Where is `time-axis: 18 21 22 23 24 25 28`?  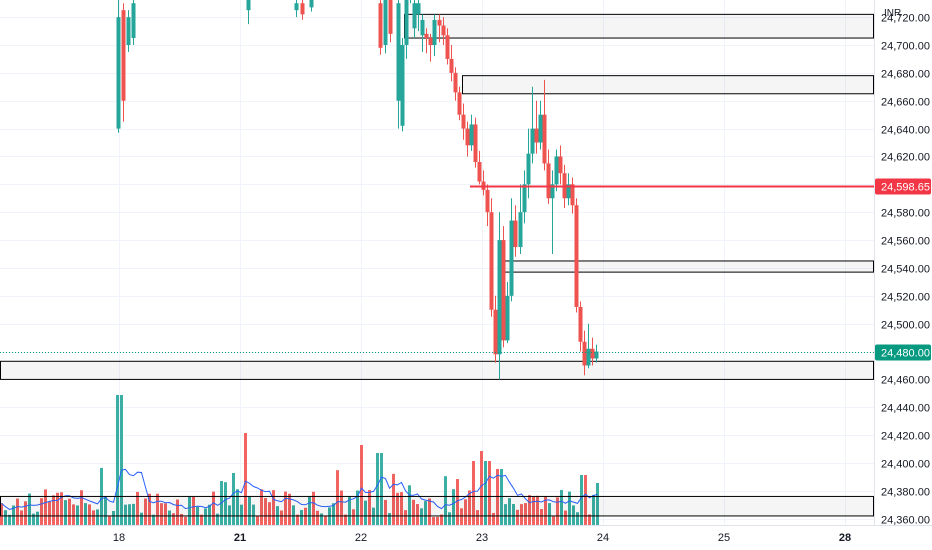
time-axis: 18 21 22 23 24 25 28 is located at coordinates (466, 535).